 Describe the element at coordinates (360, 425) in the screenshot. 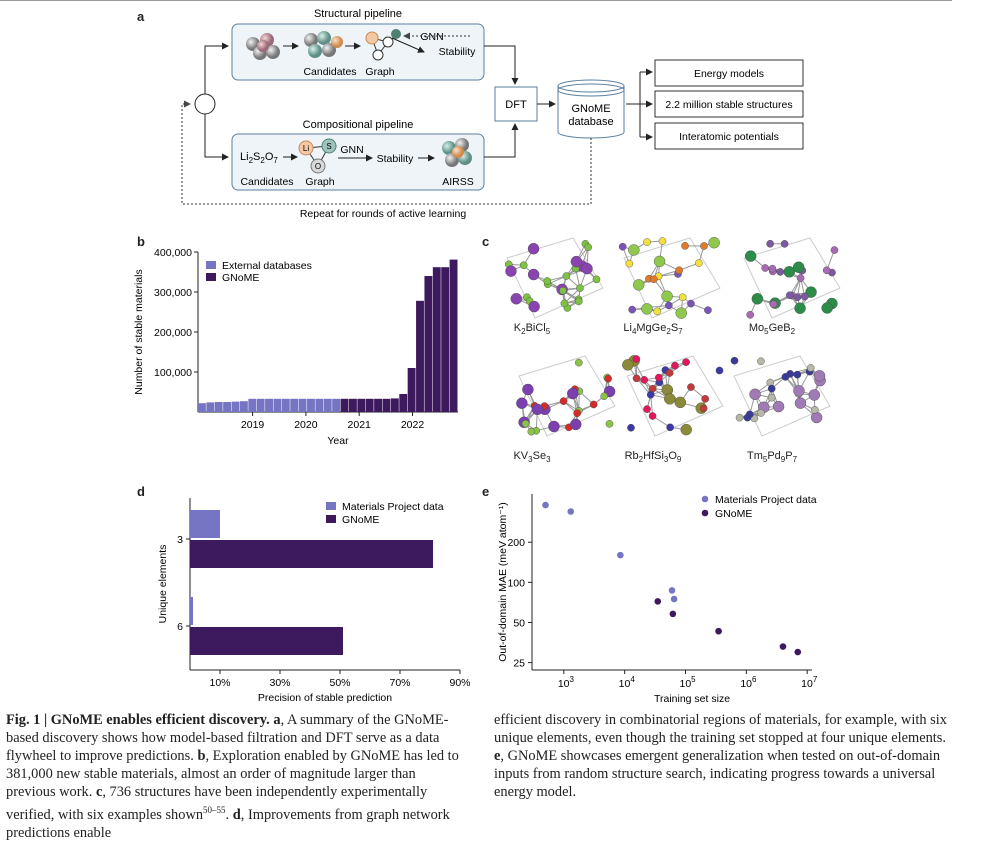

I see `chart-b-xtick: 2021` at that location.